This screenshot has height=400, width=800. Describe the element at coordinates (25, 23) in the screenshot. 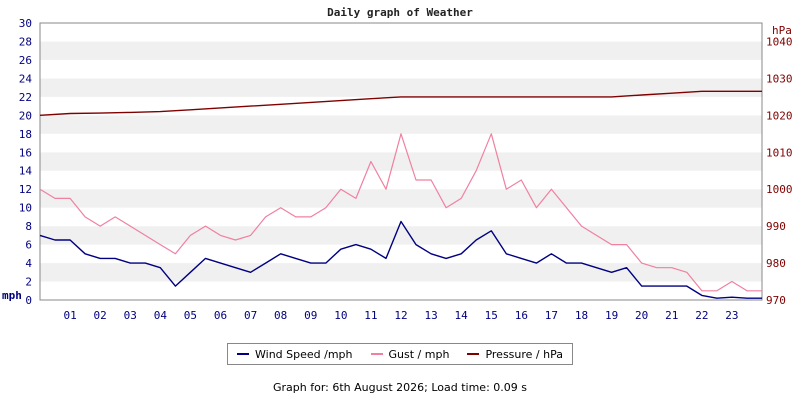

I see `y-left-tick-label: 30` at that location.